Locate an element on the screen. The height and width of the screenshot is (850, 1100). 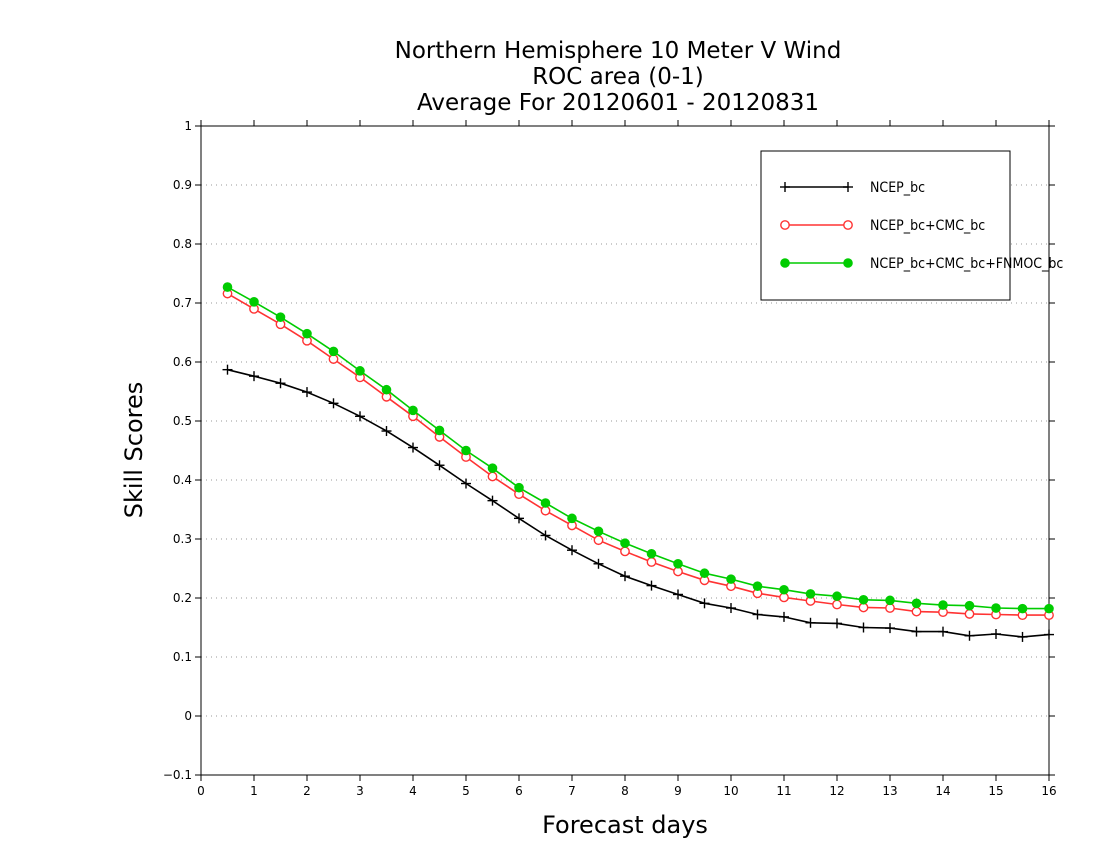
x-tick-label: 15 is located at coordinates (995, 791).